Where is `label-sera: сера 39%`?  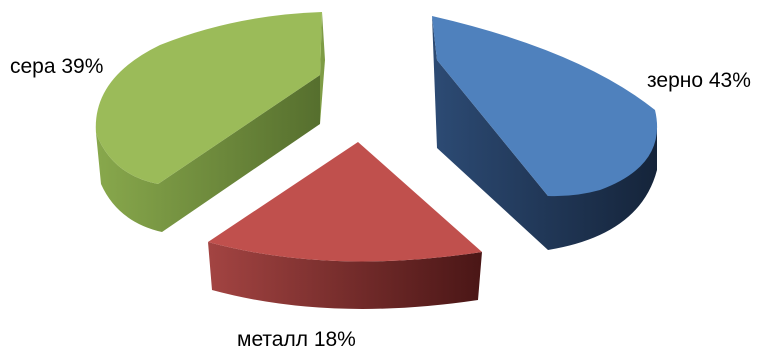
label-sera: сера 39% is located at coordinates (56, 66).